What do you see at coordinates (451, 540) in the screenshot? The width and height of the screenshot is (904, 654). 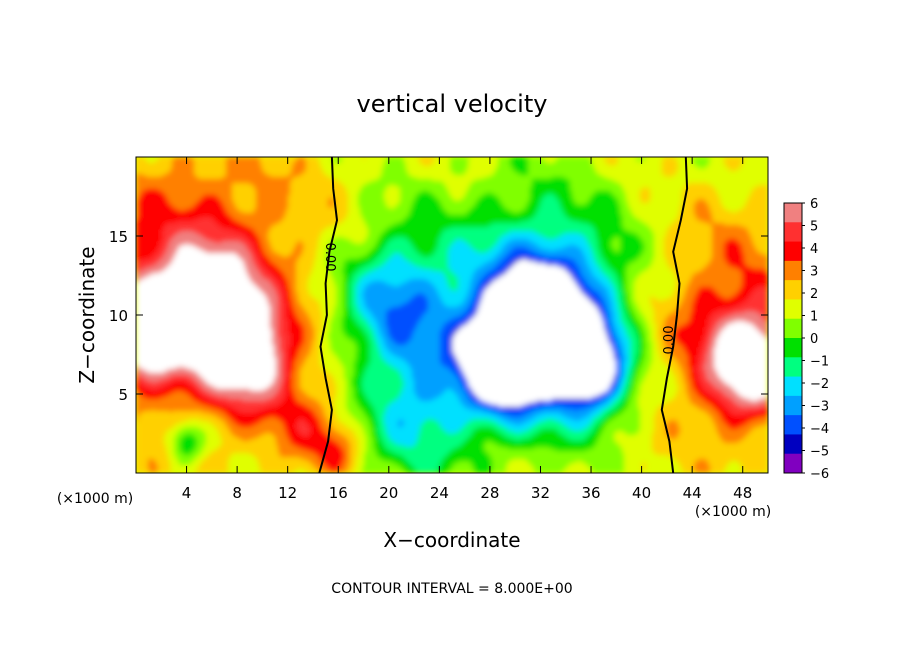 I see `x-axis-label: X−coordinate` at bounding box center [451, 540].